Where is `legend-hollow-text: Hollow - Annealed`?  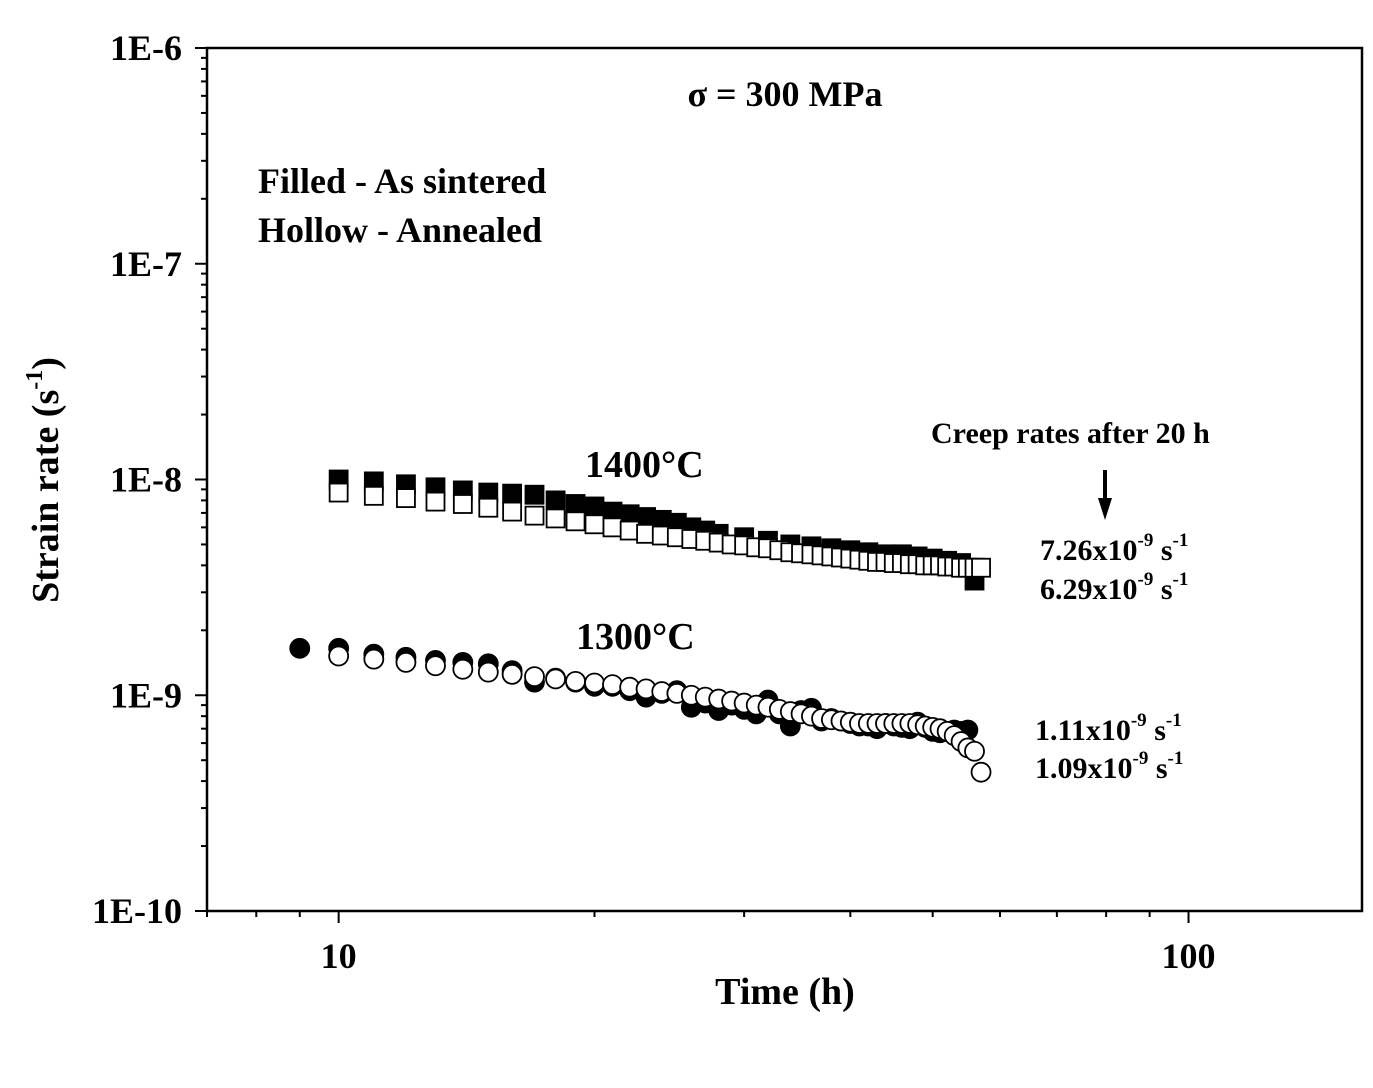 legend-hollow-text: Hollow - Annealed is located at coordinates (400, 230).